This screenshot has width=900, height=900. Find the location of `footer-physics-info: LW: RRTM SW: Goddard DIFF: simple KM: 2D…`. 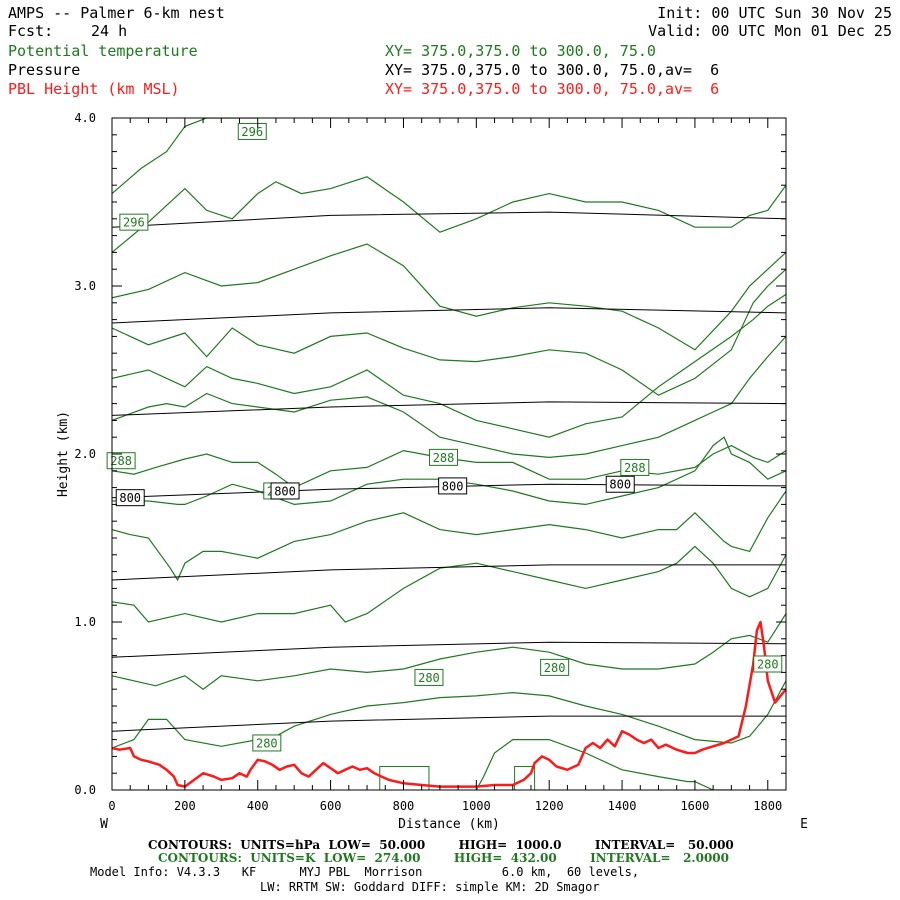

footer-physics-info: LW: RRTM SW: Goddard DIFF: simple KM: 2D… is located at coordinates (430, 887).